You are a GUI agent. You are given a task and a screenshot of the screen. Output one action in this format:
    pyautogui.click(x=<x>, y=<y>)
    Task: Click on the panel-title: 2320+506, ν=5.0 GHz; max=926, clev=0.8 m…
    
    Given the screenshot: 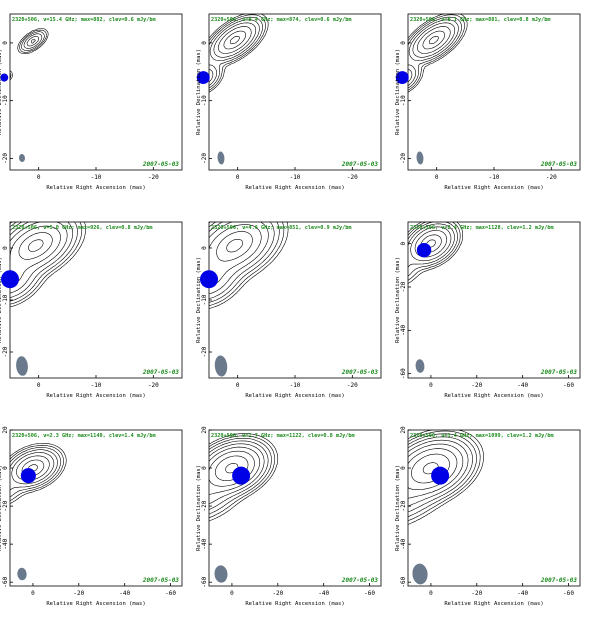 What is the action you would take?
    pyautogui.click(x=82, y=228)
    